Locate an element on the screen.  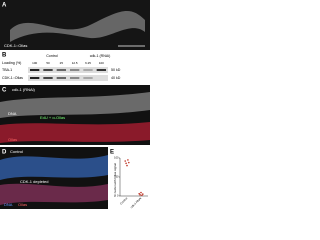
loading-value: 12.5 is located at coordinates (75, 63).